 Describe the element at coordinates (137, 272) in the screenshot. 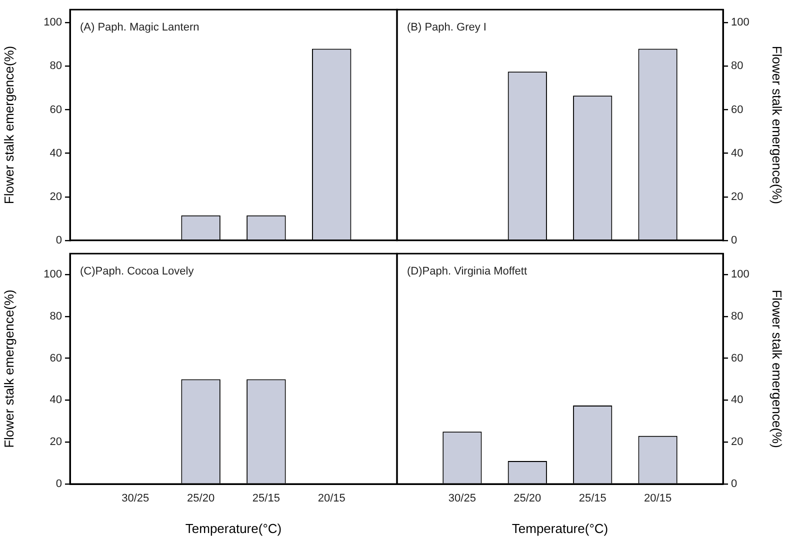

I see `text: (C)Paph. Cocoa Lovely` at that location.